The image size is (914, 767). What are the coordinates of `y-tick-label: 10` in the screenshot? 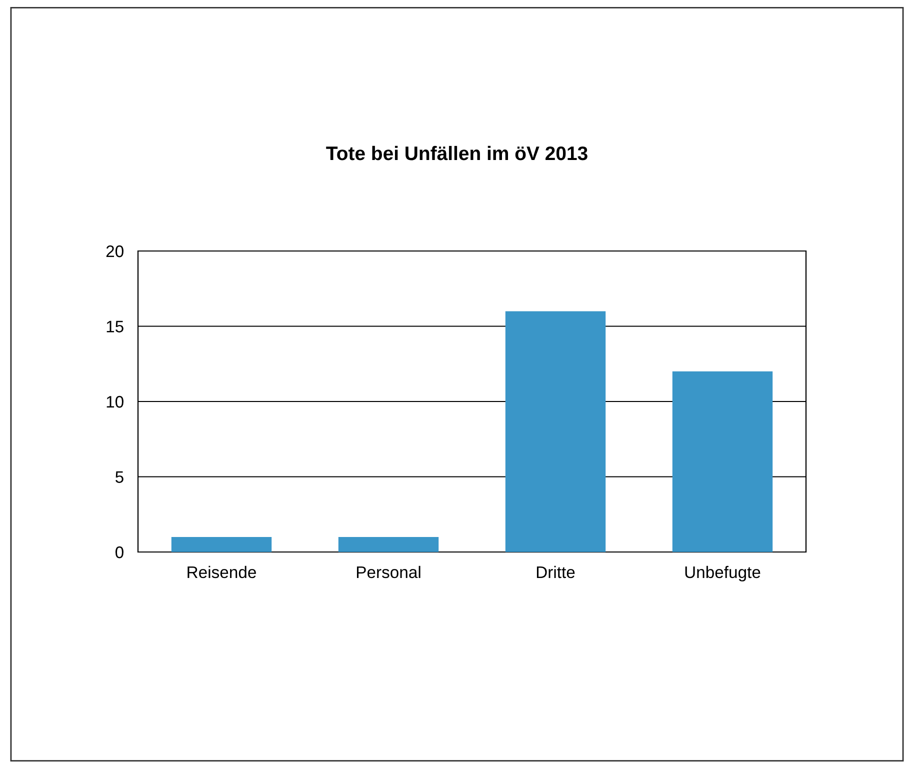 It's located at (115, 402).